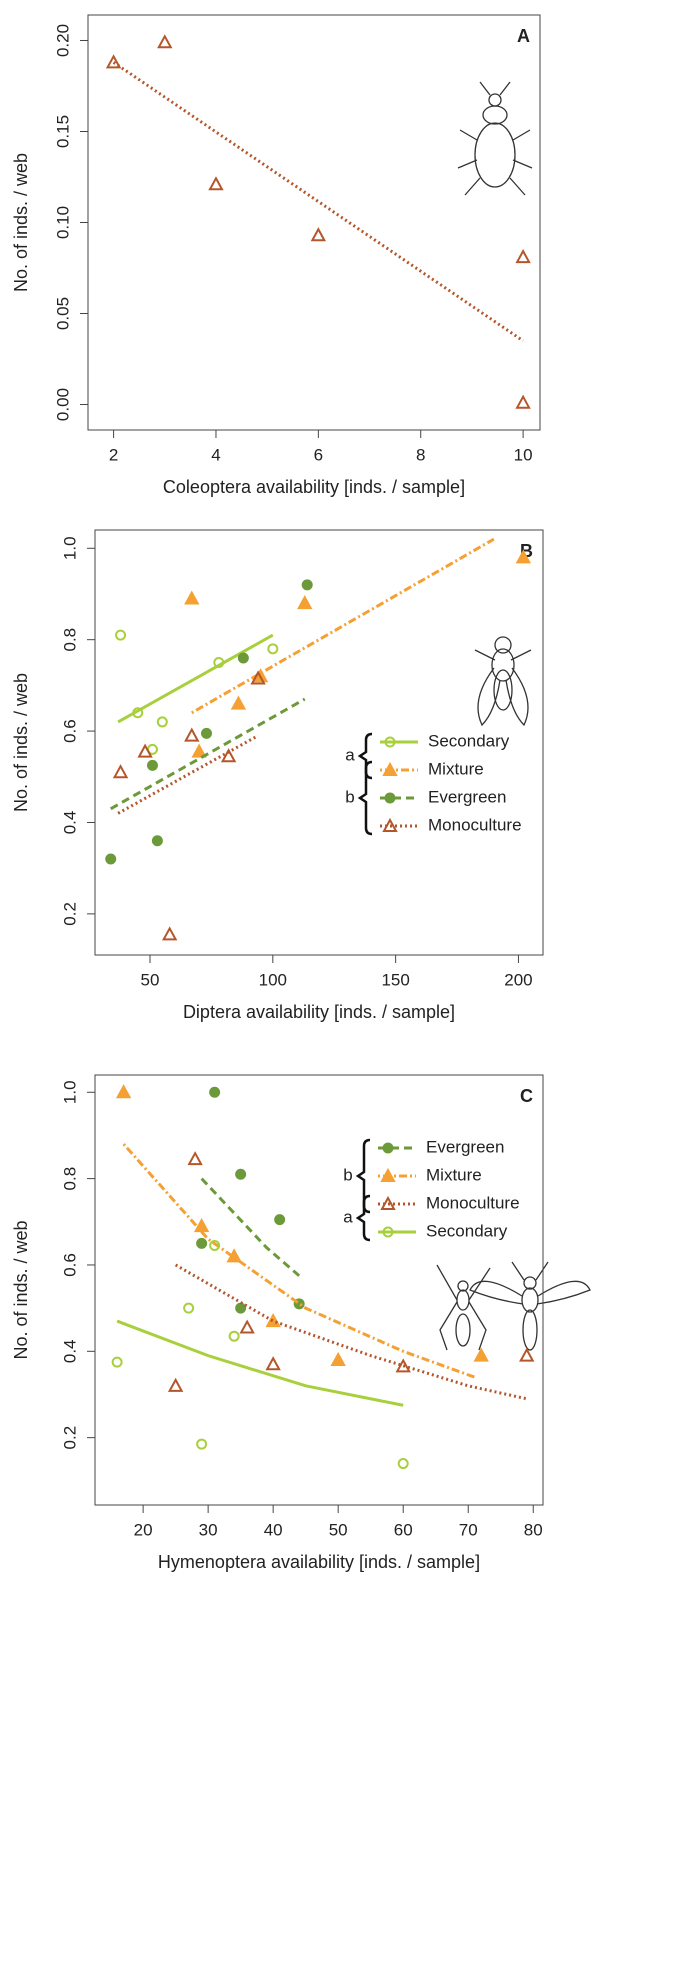 The image size is (685, 1964). What do you see at coordinates (273, 979) in the screenshot?
I see `x-tick-label: 100` at bounding box center [273, 979].